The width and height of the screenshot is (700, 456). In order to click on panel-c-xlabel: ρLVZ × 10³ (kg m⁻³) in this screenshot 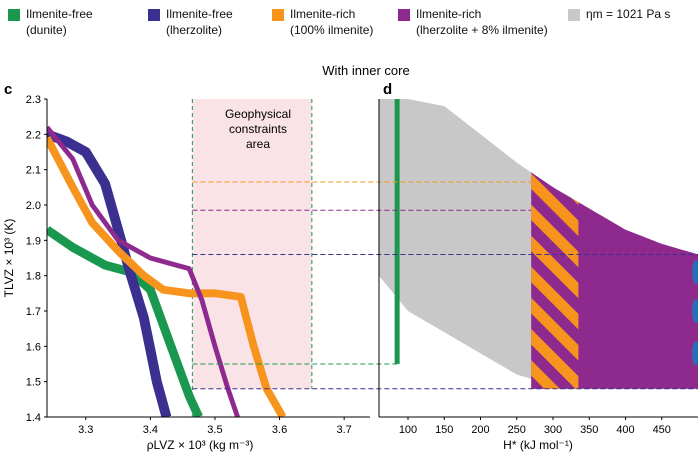, I will do `click(200, 445)`.